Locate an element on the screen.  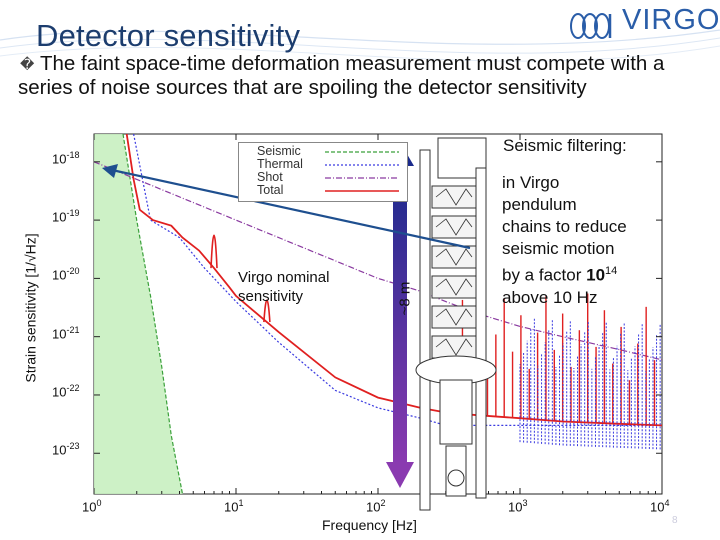
y-tick-exponent: -20 is located at coordinates (73, 271).